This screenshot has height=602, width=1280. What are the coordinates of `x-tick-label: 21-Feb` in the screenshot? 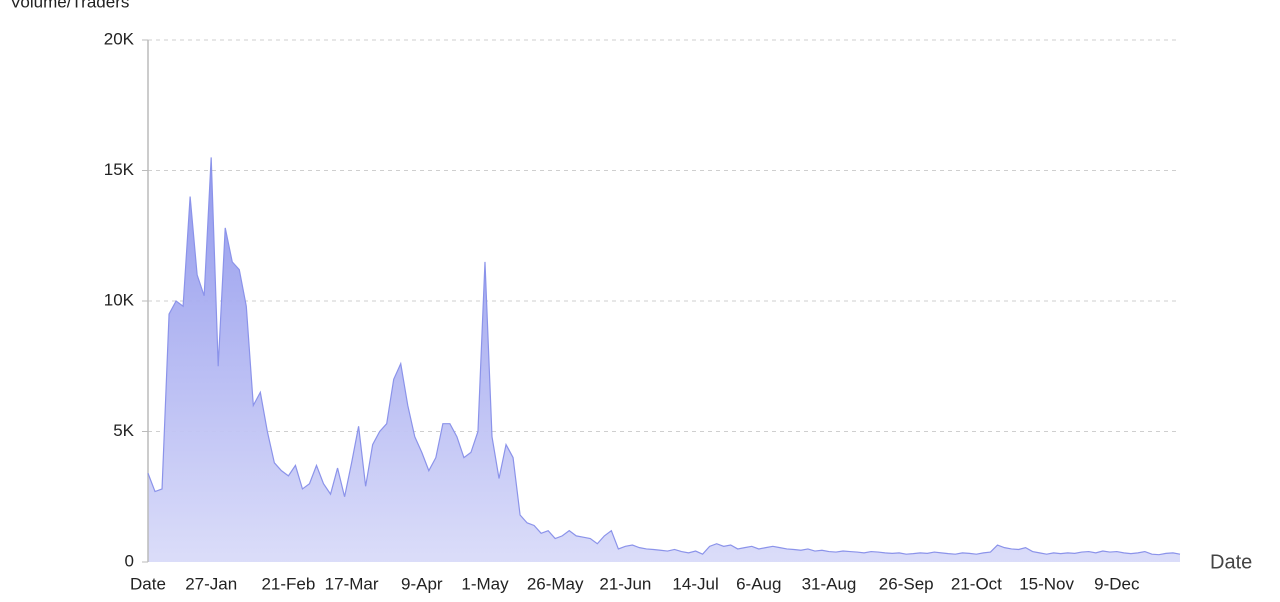 It's located at (288, 583).